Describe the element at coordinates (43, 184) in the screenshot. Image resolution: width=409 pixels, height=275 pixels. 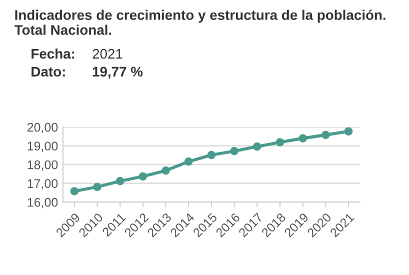
I see `y-tick-label: 17,00` at that location.